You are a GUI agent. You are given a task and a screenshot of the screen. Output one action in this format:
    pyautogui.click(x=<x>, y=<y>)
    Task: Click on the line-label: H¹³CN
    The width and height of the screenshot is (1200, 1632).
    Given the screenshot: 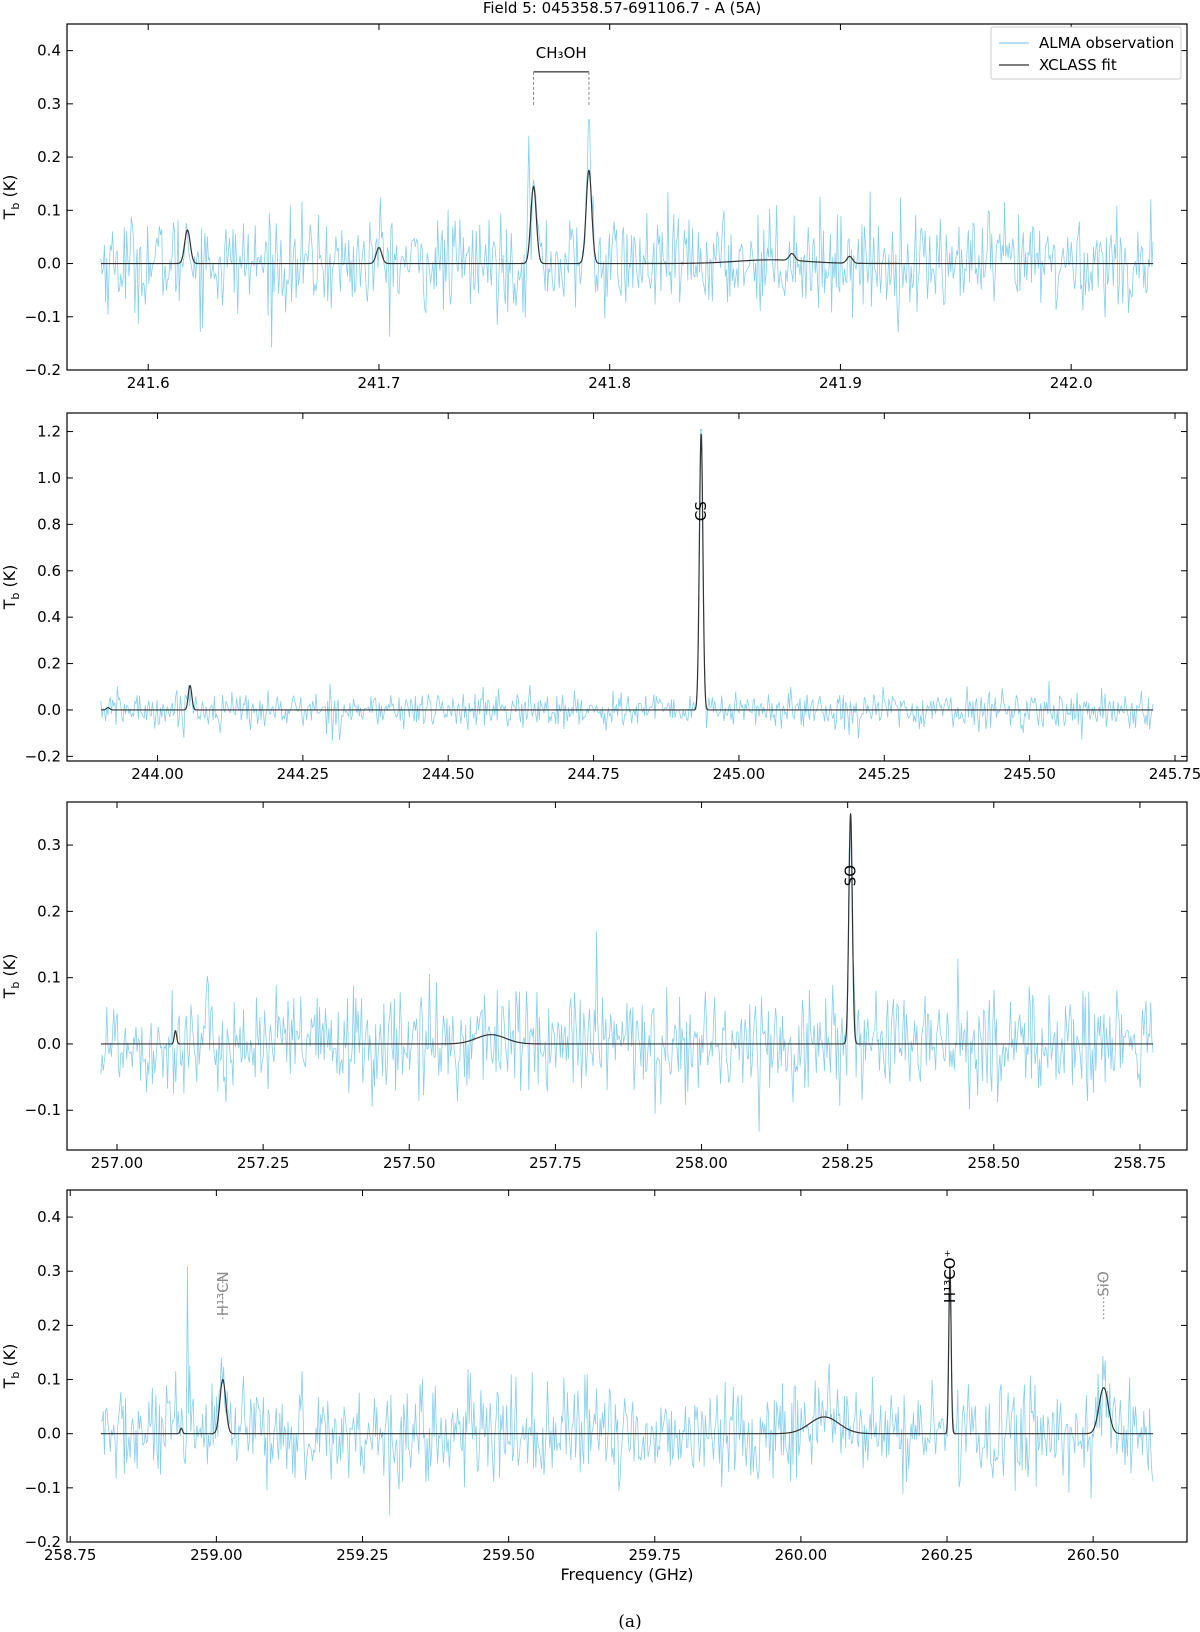 What is the action you would take?
    pyautogui.click(x=223, y=1293)
    